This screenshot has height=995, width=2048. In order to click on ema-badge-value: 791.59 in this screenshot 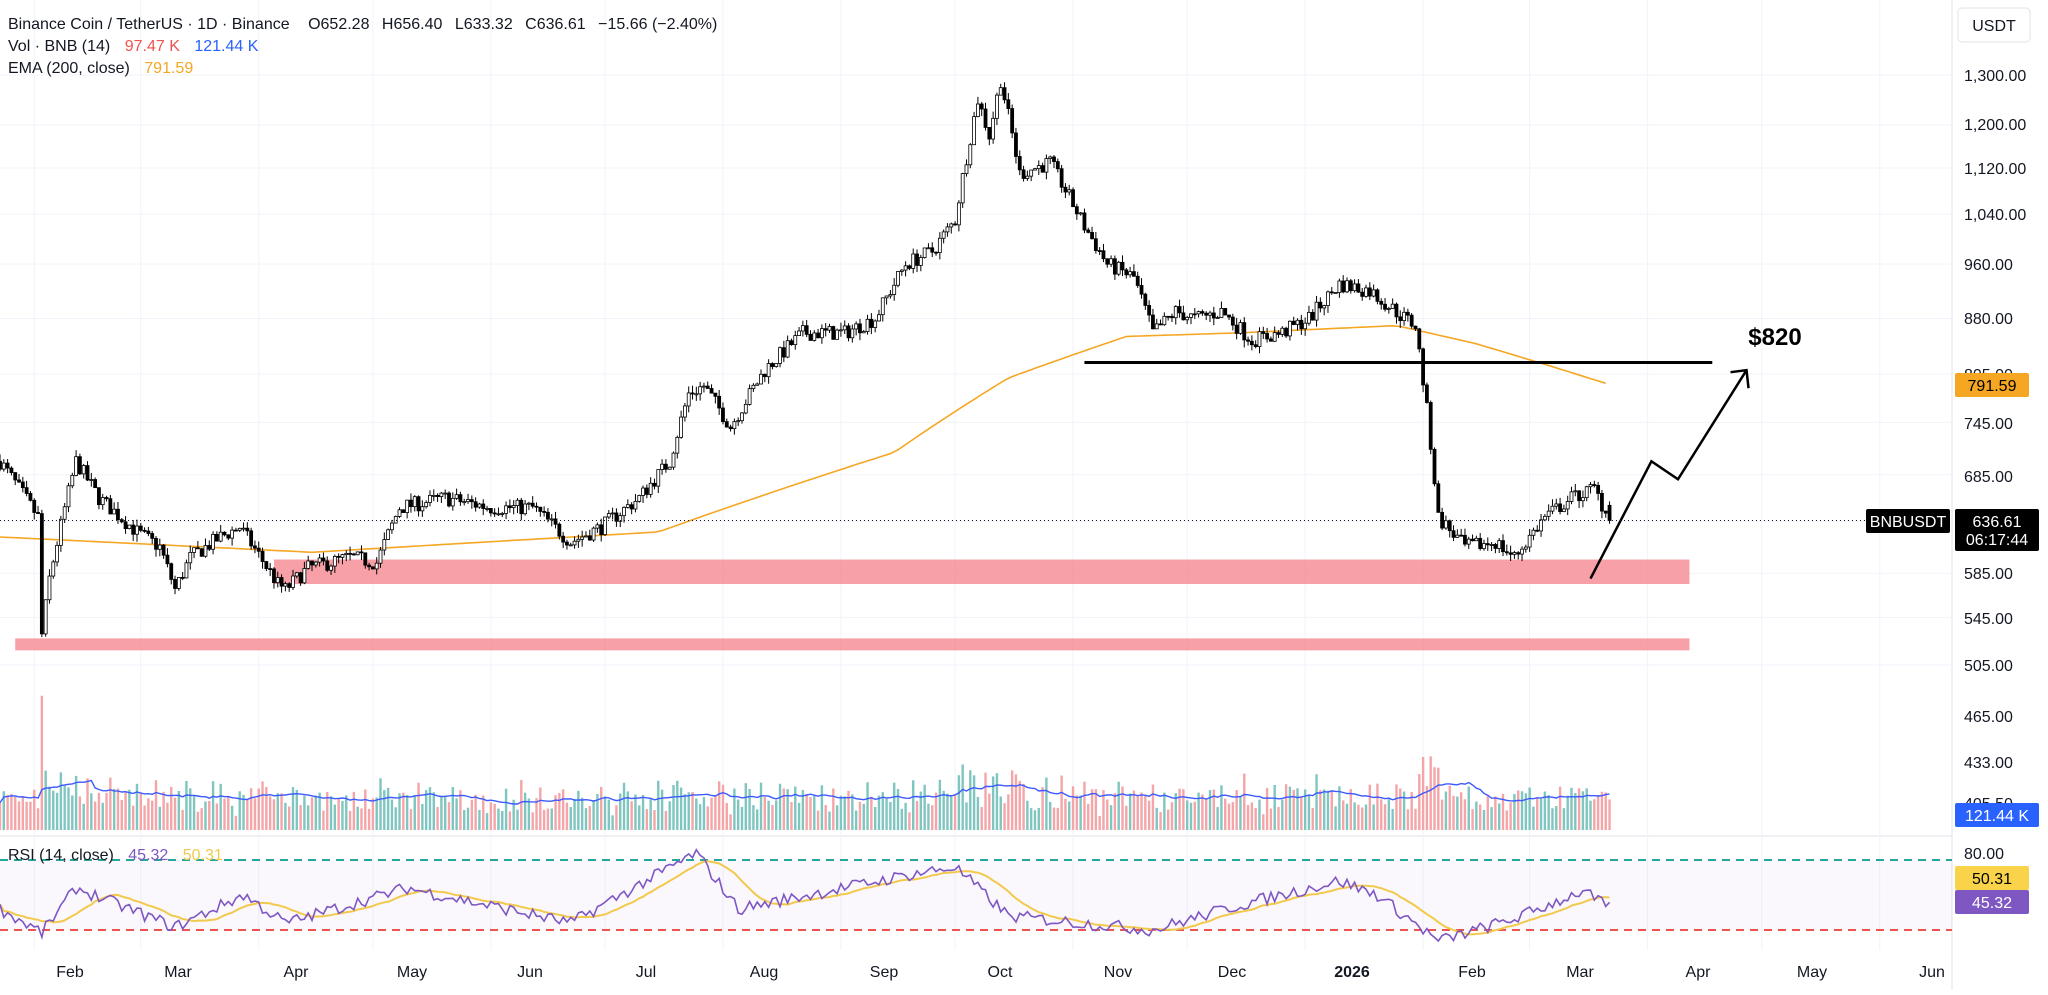, I will do `click(1992, 386)`.